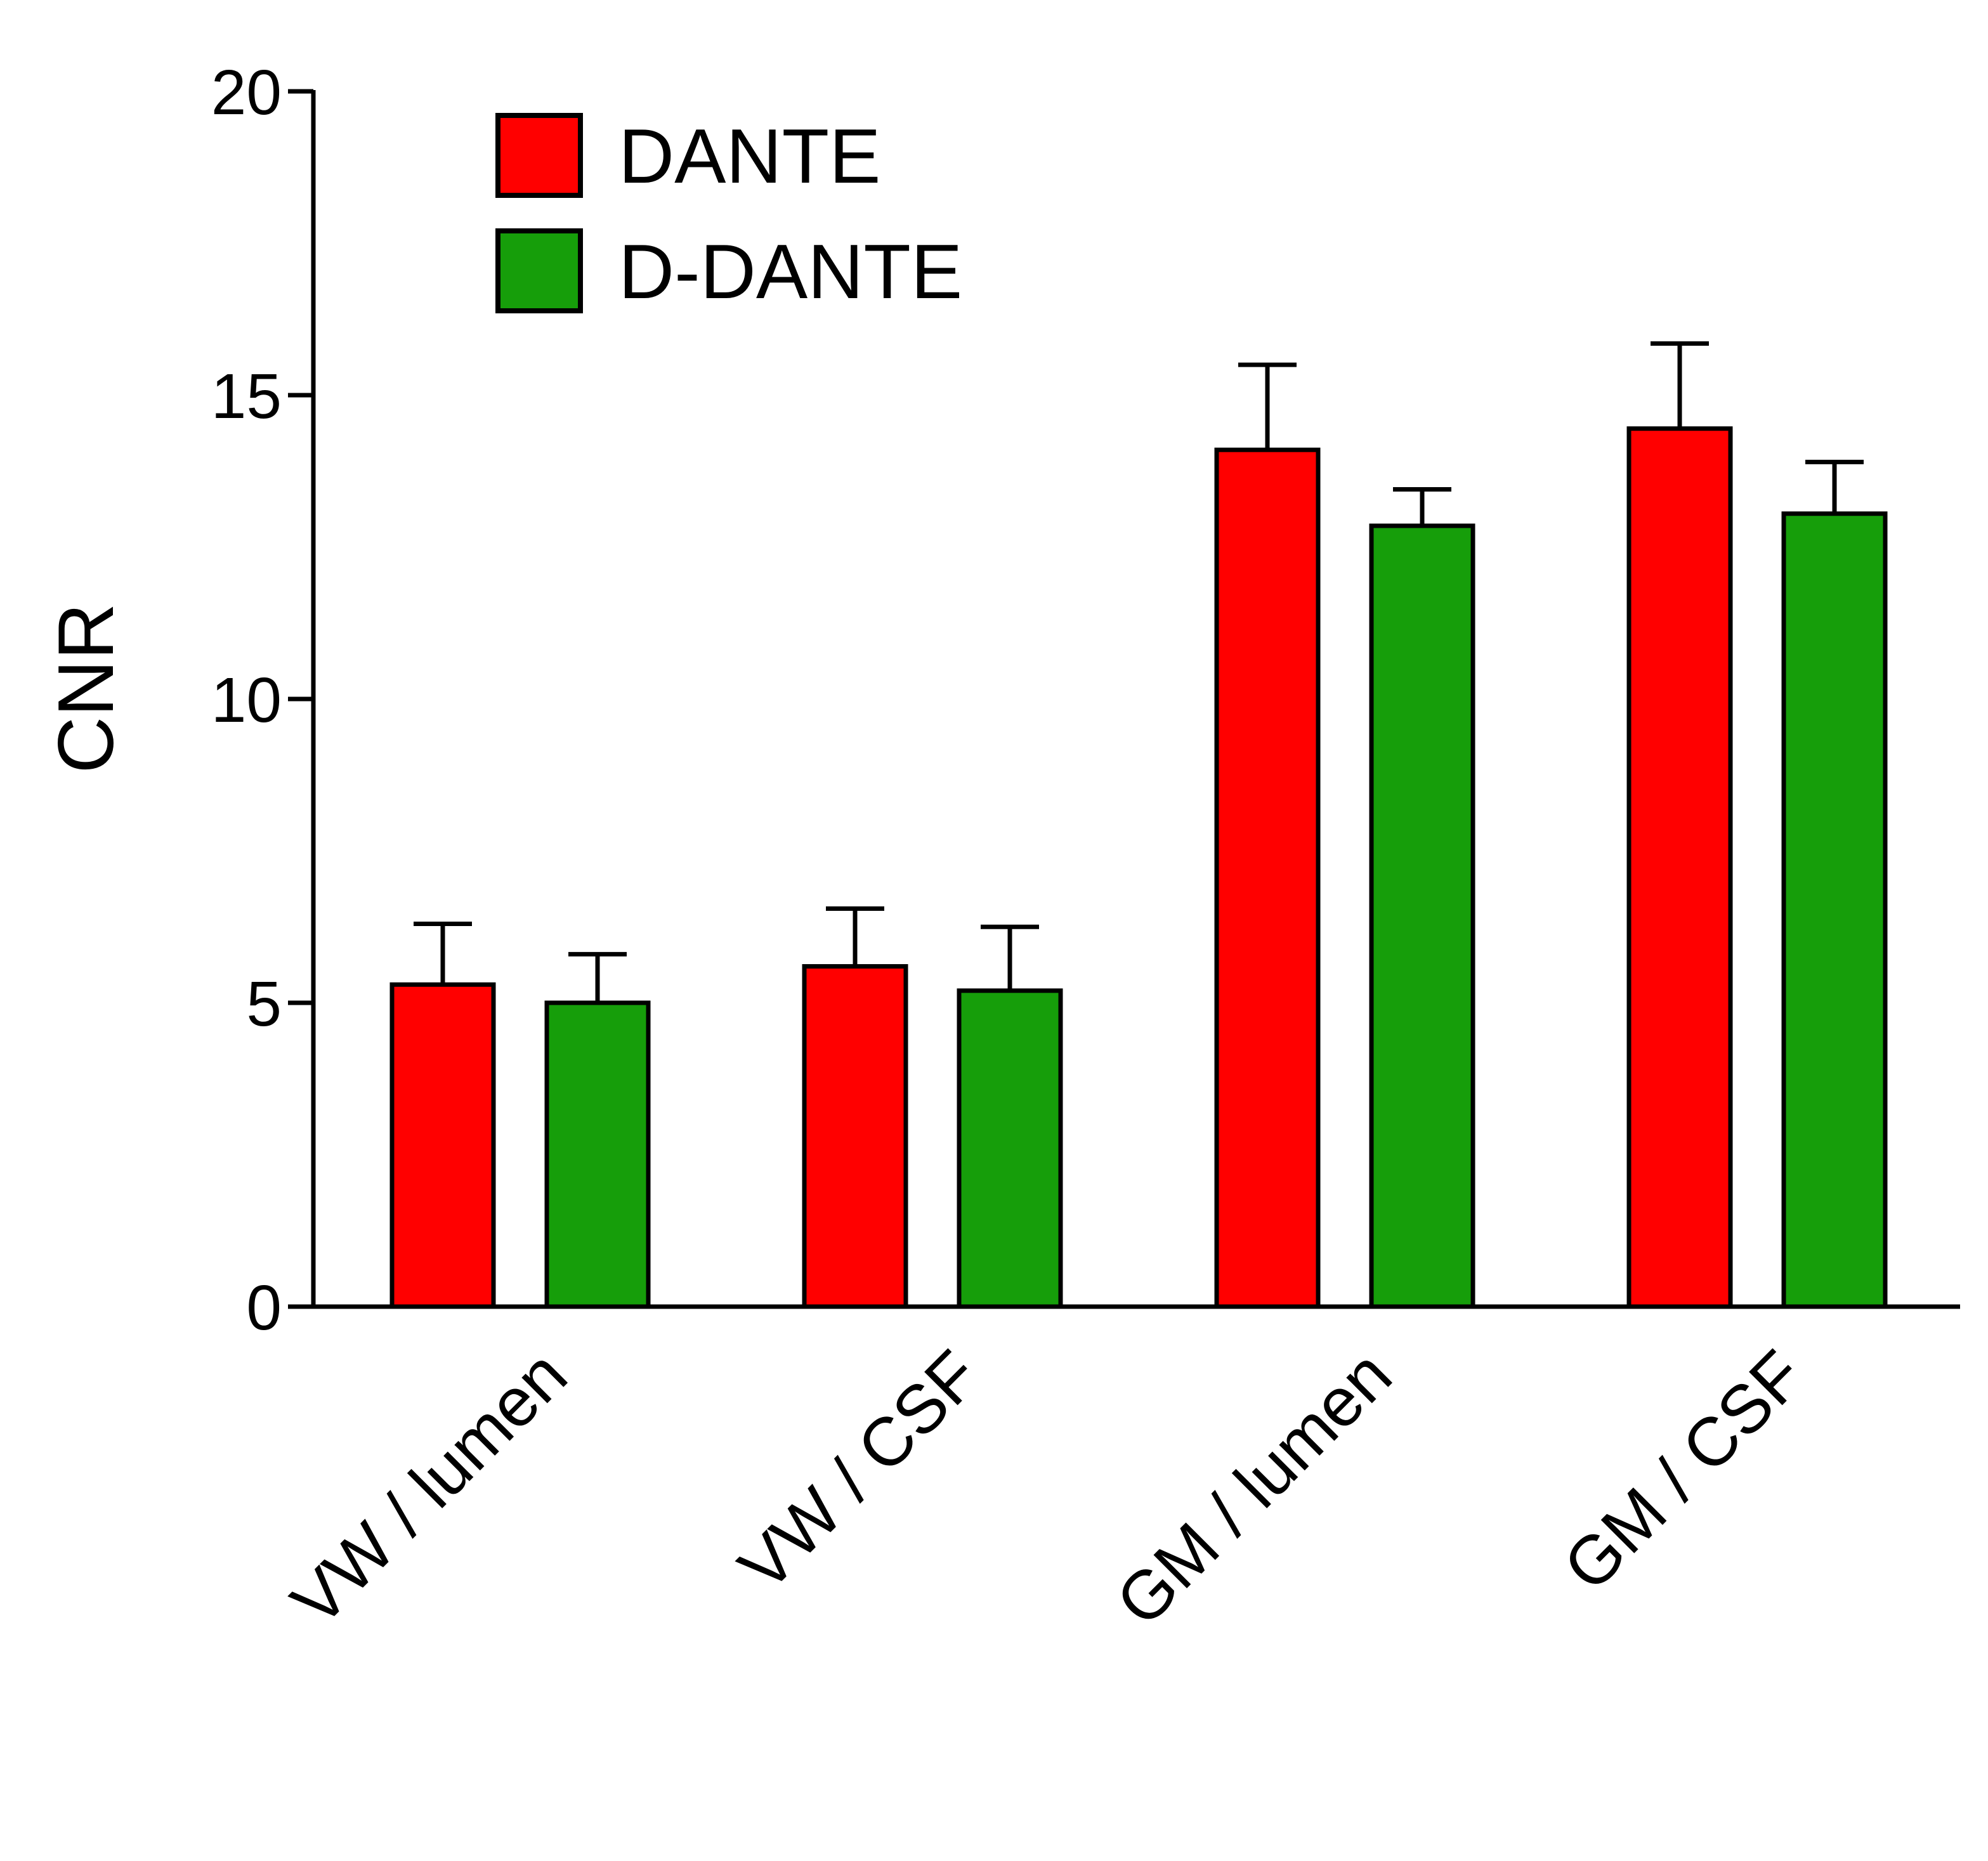  Describe the element at coordinates (539, 270) in the screenshot. I see `legend-swatch-d-dante` at that location.